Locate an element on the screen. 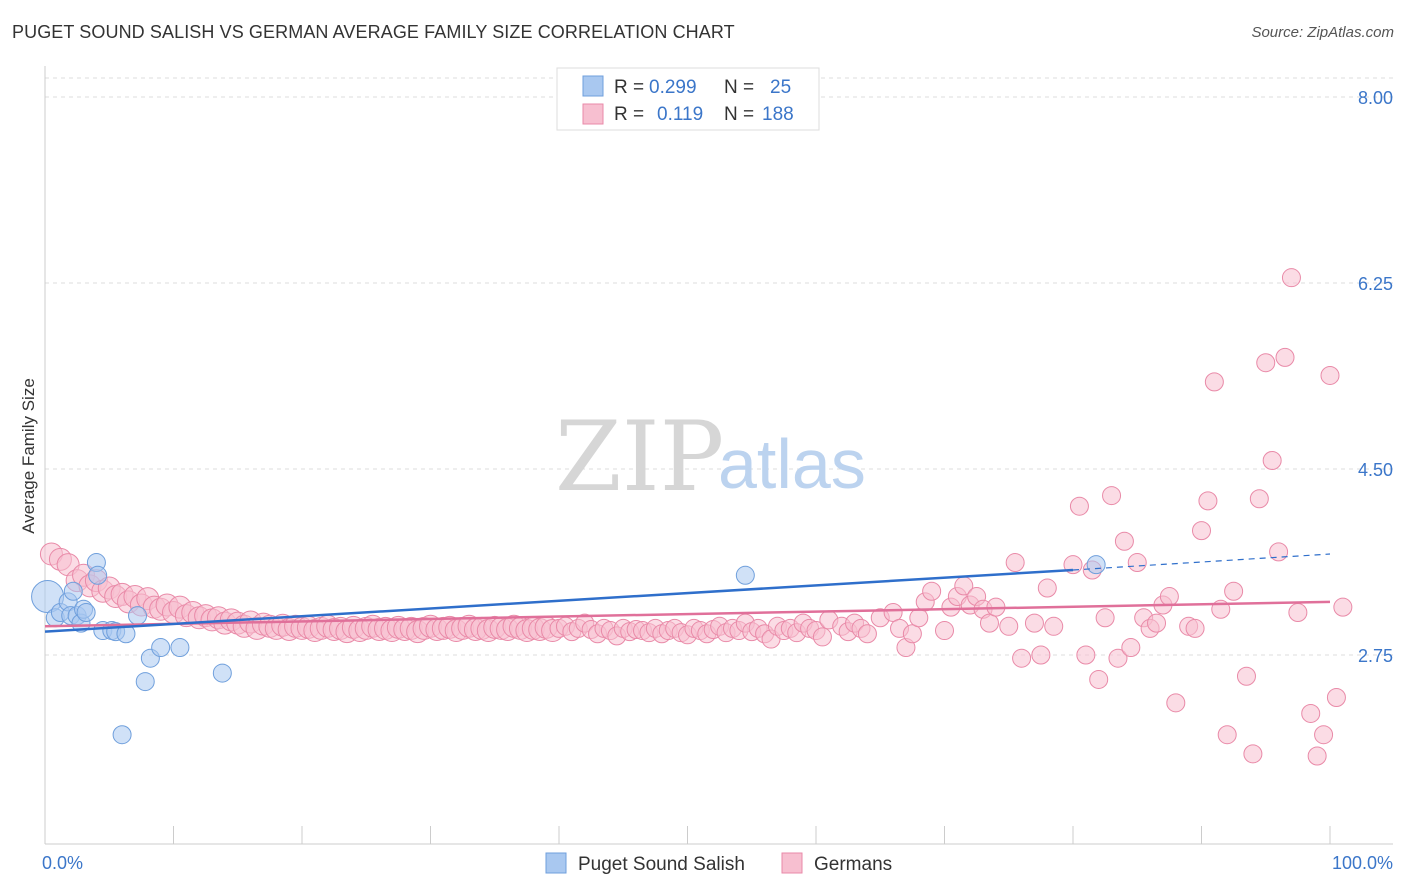 The image size is (1406, 892). y-tick-label: 8.00 is located at coordinates (1375, 98).